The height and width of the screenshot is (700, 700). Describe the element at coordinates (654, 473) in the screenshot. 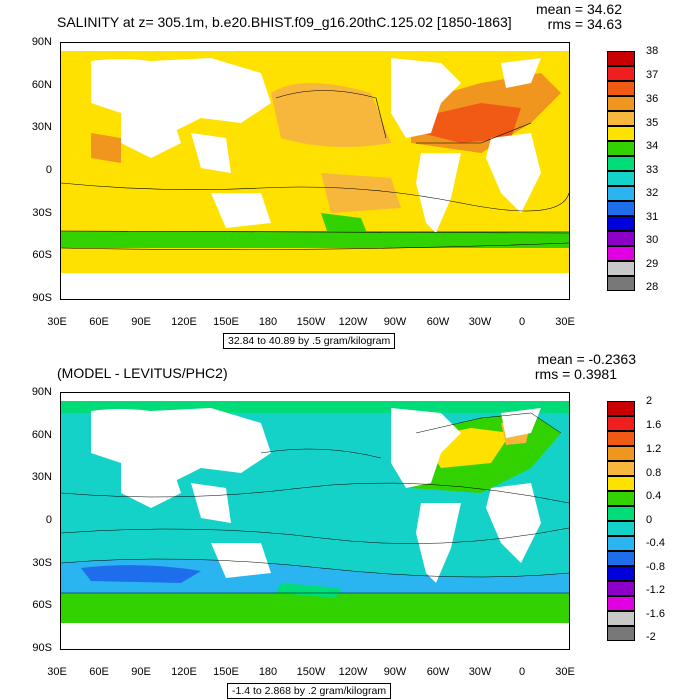

I see `colorbar-label: 0.8` at that location.